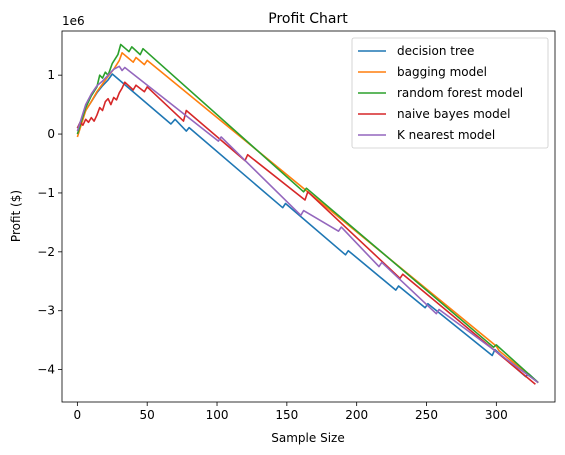  I want to click on y-axis: −4 −3 −2 −1 0 1, so click(49, 222).